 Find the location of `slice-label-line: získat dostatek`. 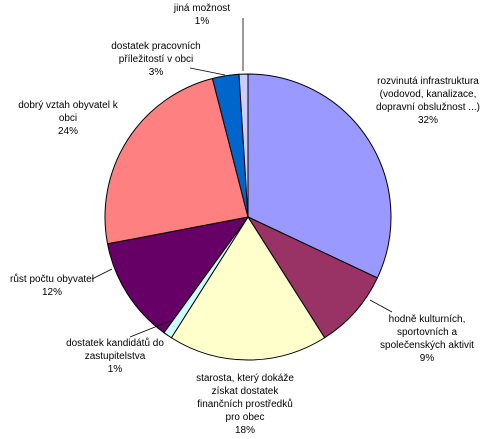

slice-label-line: získat dostatek is located at coordinates (246, 391).